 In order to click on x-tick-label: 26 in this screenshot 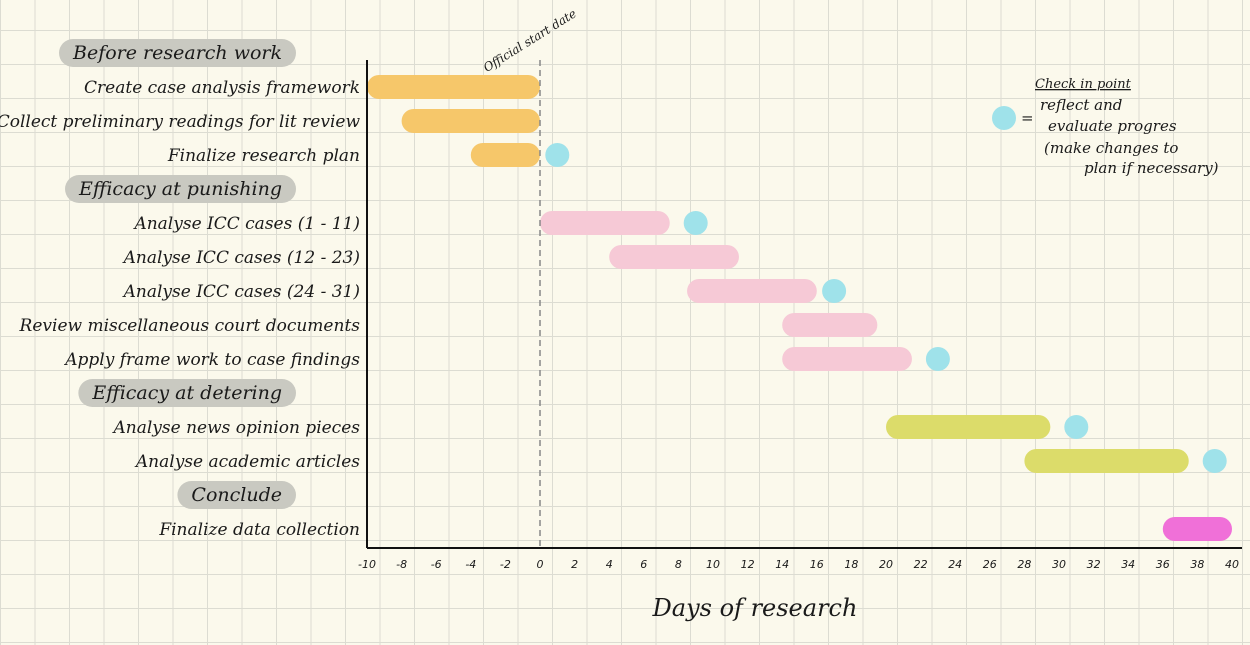, I will do `click(990, 564)`.